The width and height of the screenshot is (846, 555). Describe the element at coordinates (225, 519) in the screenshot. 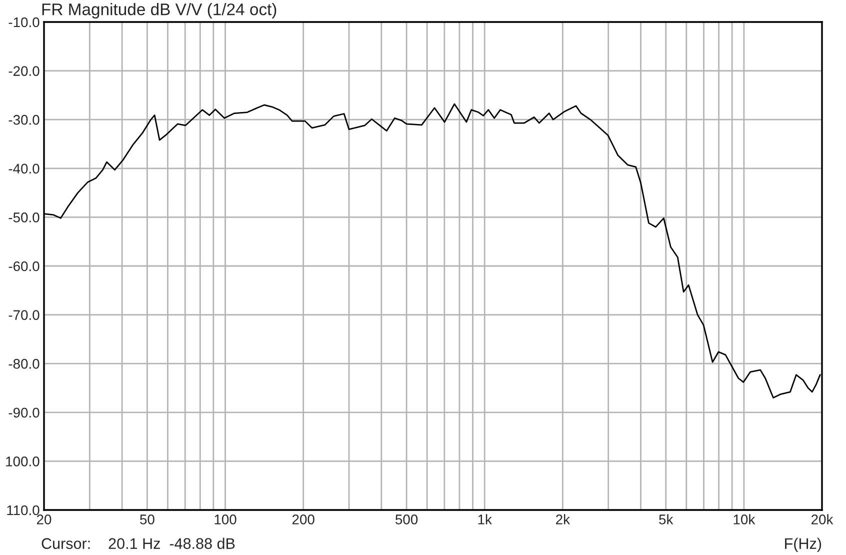

I see `x-tick-label: 100` at that location.